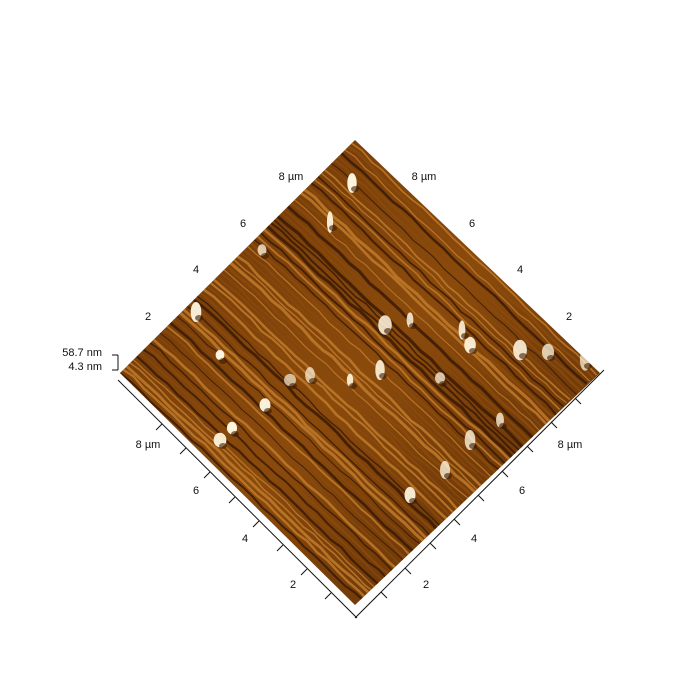 This screenshot has width=696, height=696. Describe the element at coordinates (196, 270) in the screenshot. I see `back-left-tick-2: 4` at that location.